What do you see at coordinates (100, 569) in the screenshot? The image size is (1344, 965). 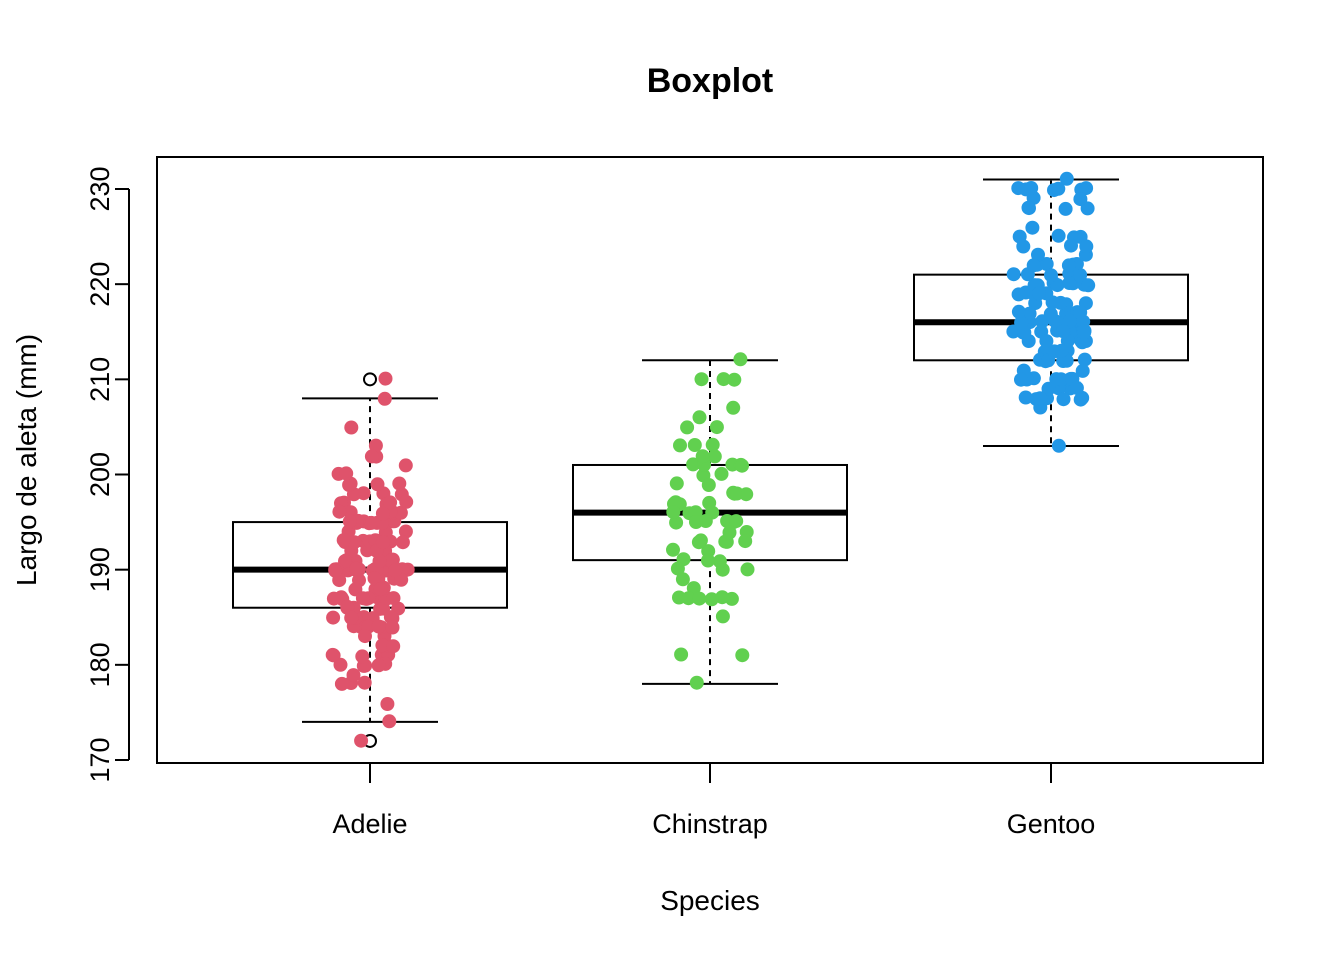 I see `y-tick-label-190: 190` at bounding box center [100, 569].